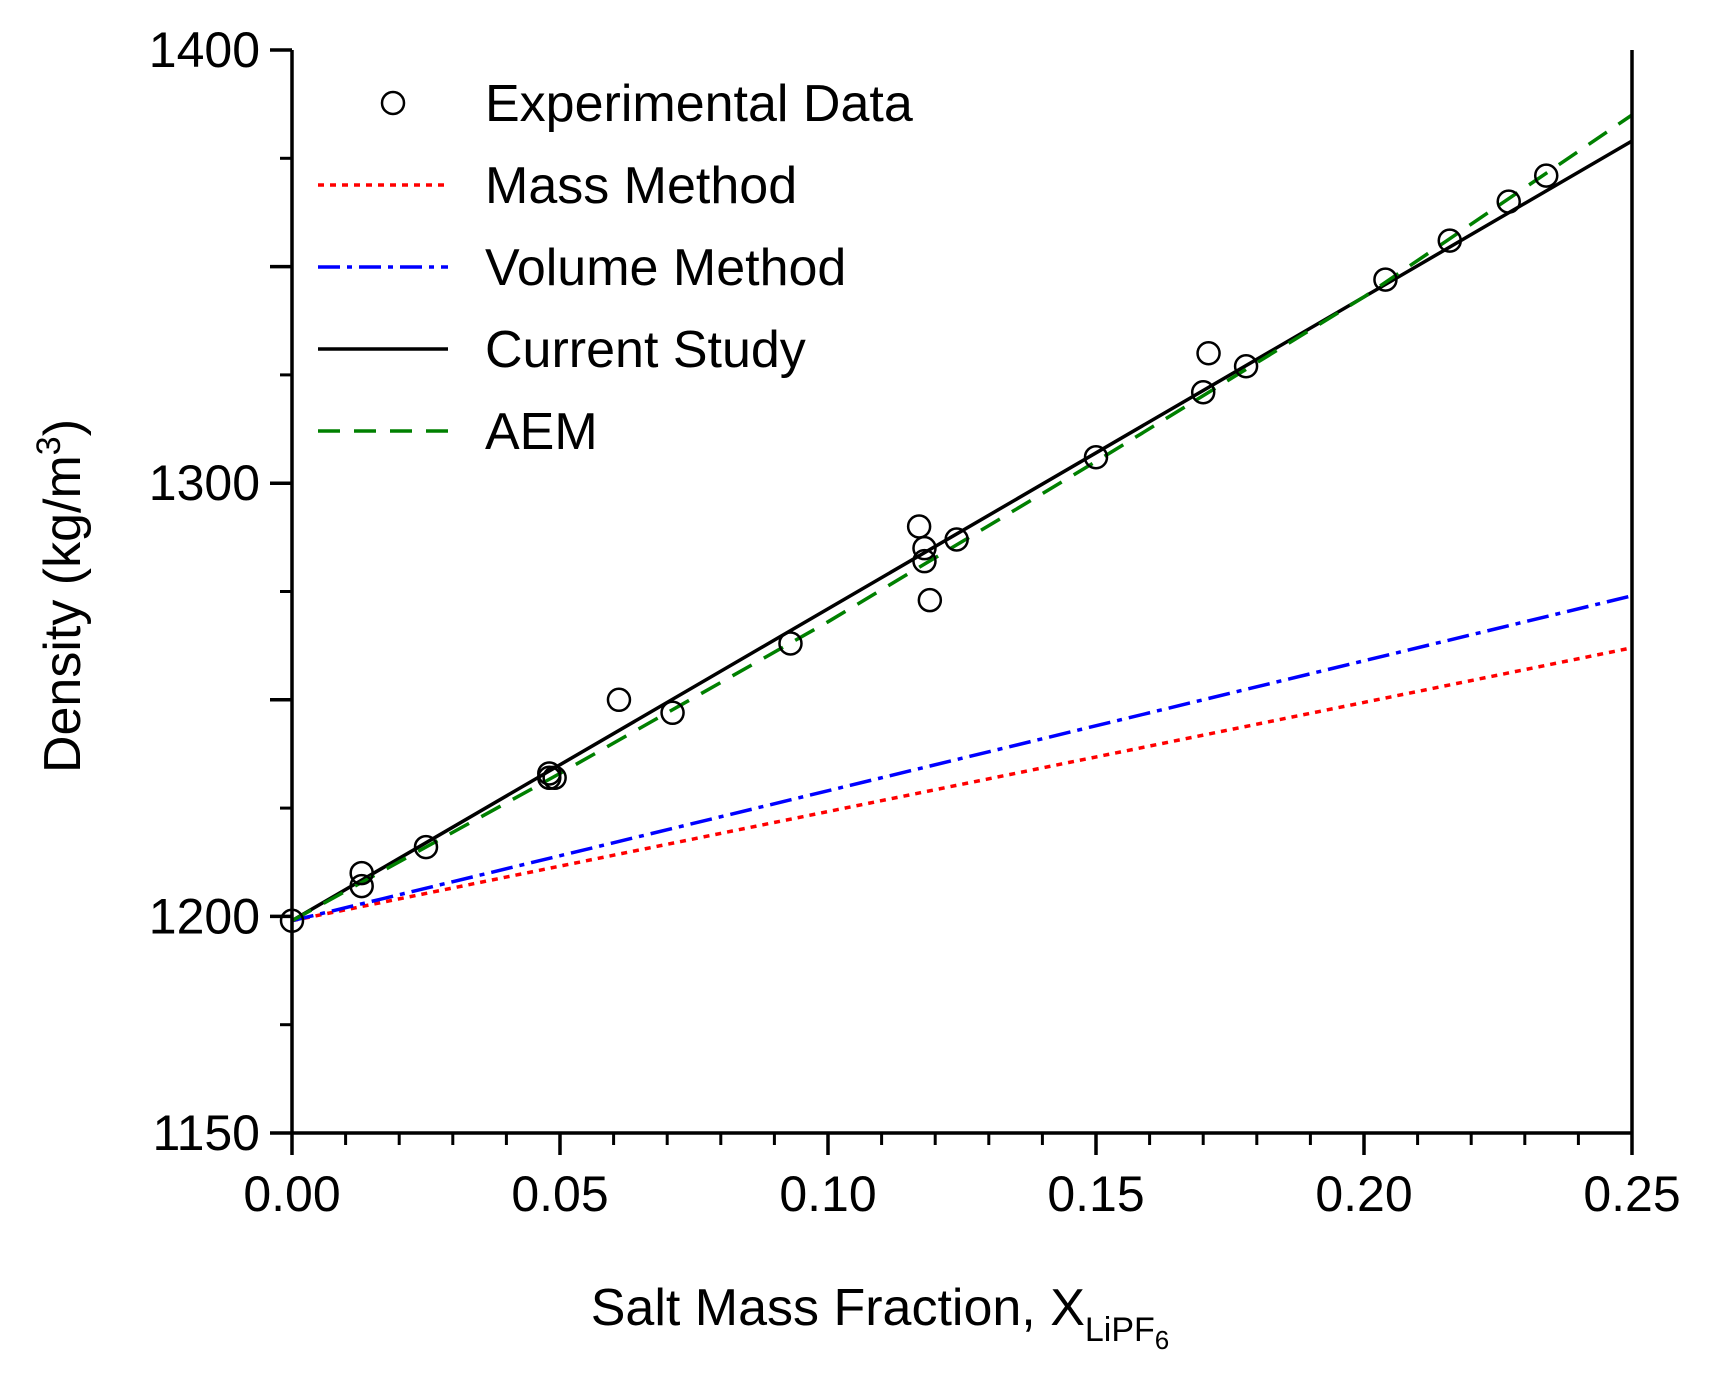 The width and height of the screenshot is (1715, 1391). I want to click on legend-item-mass-method: Mass Method, so click(557, 186).